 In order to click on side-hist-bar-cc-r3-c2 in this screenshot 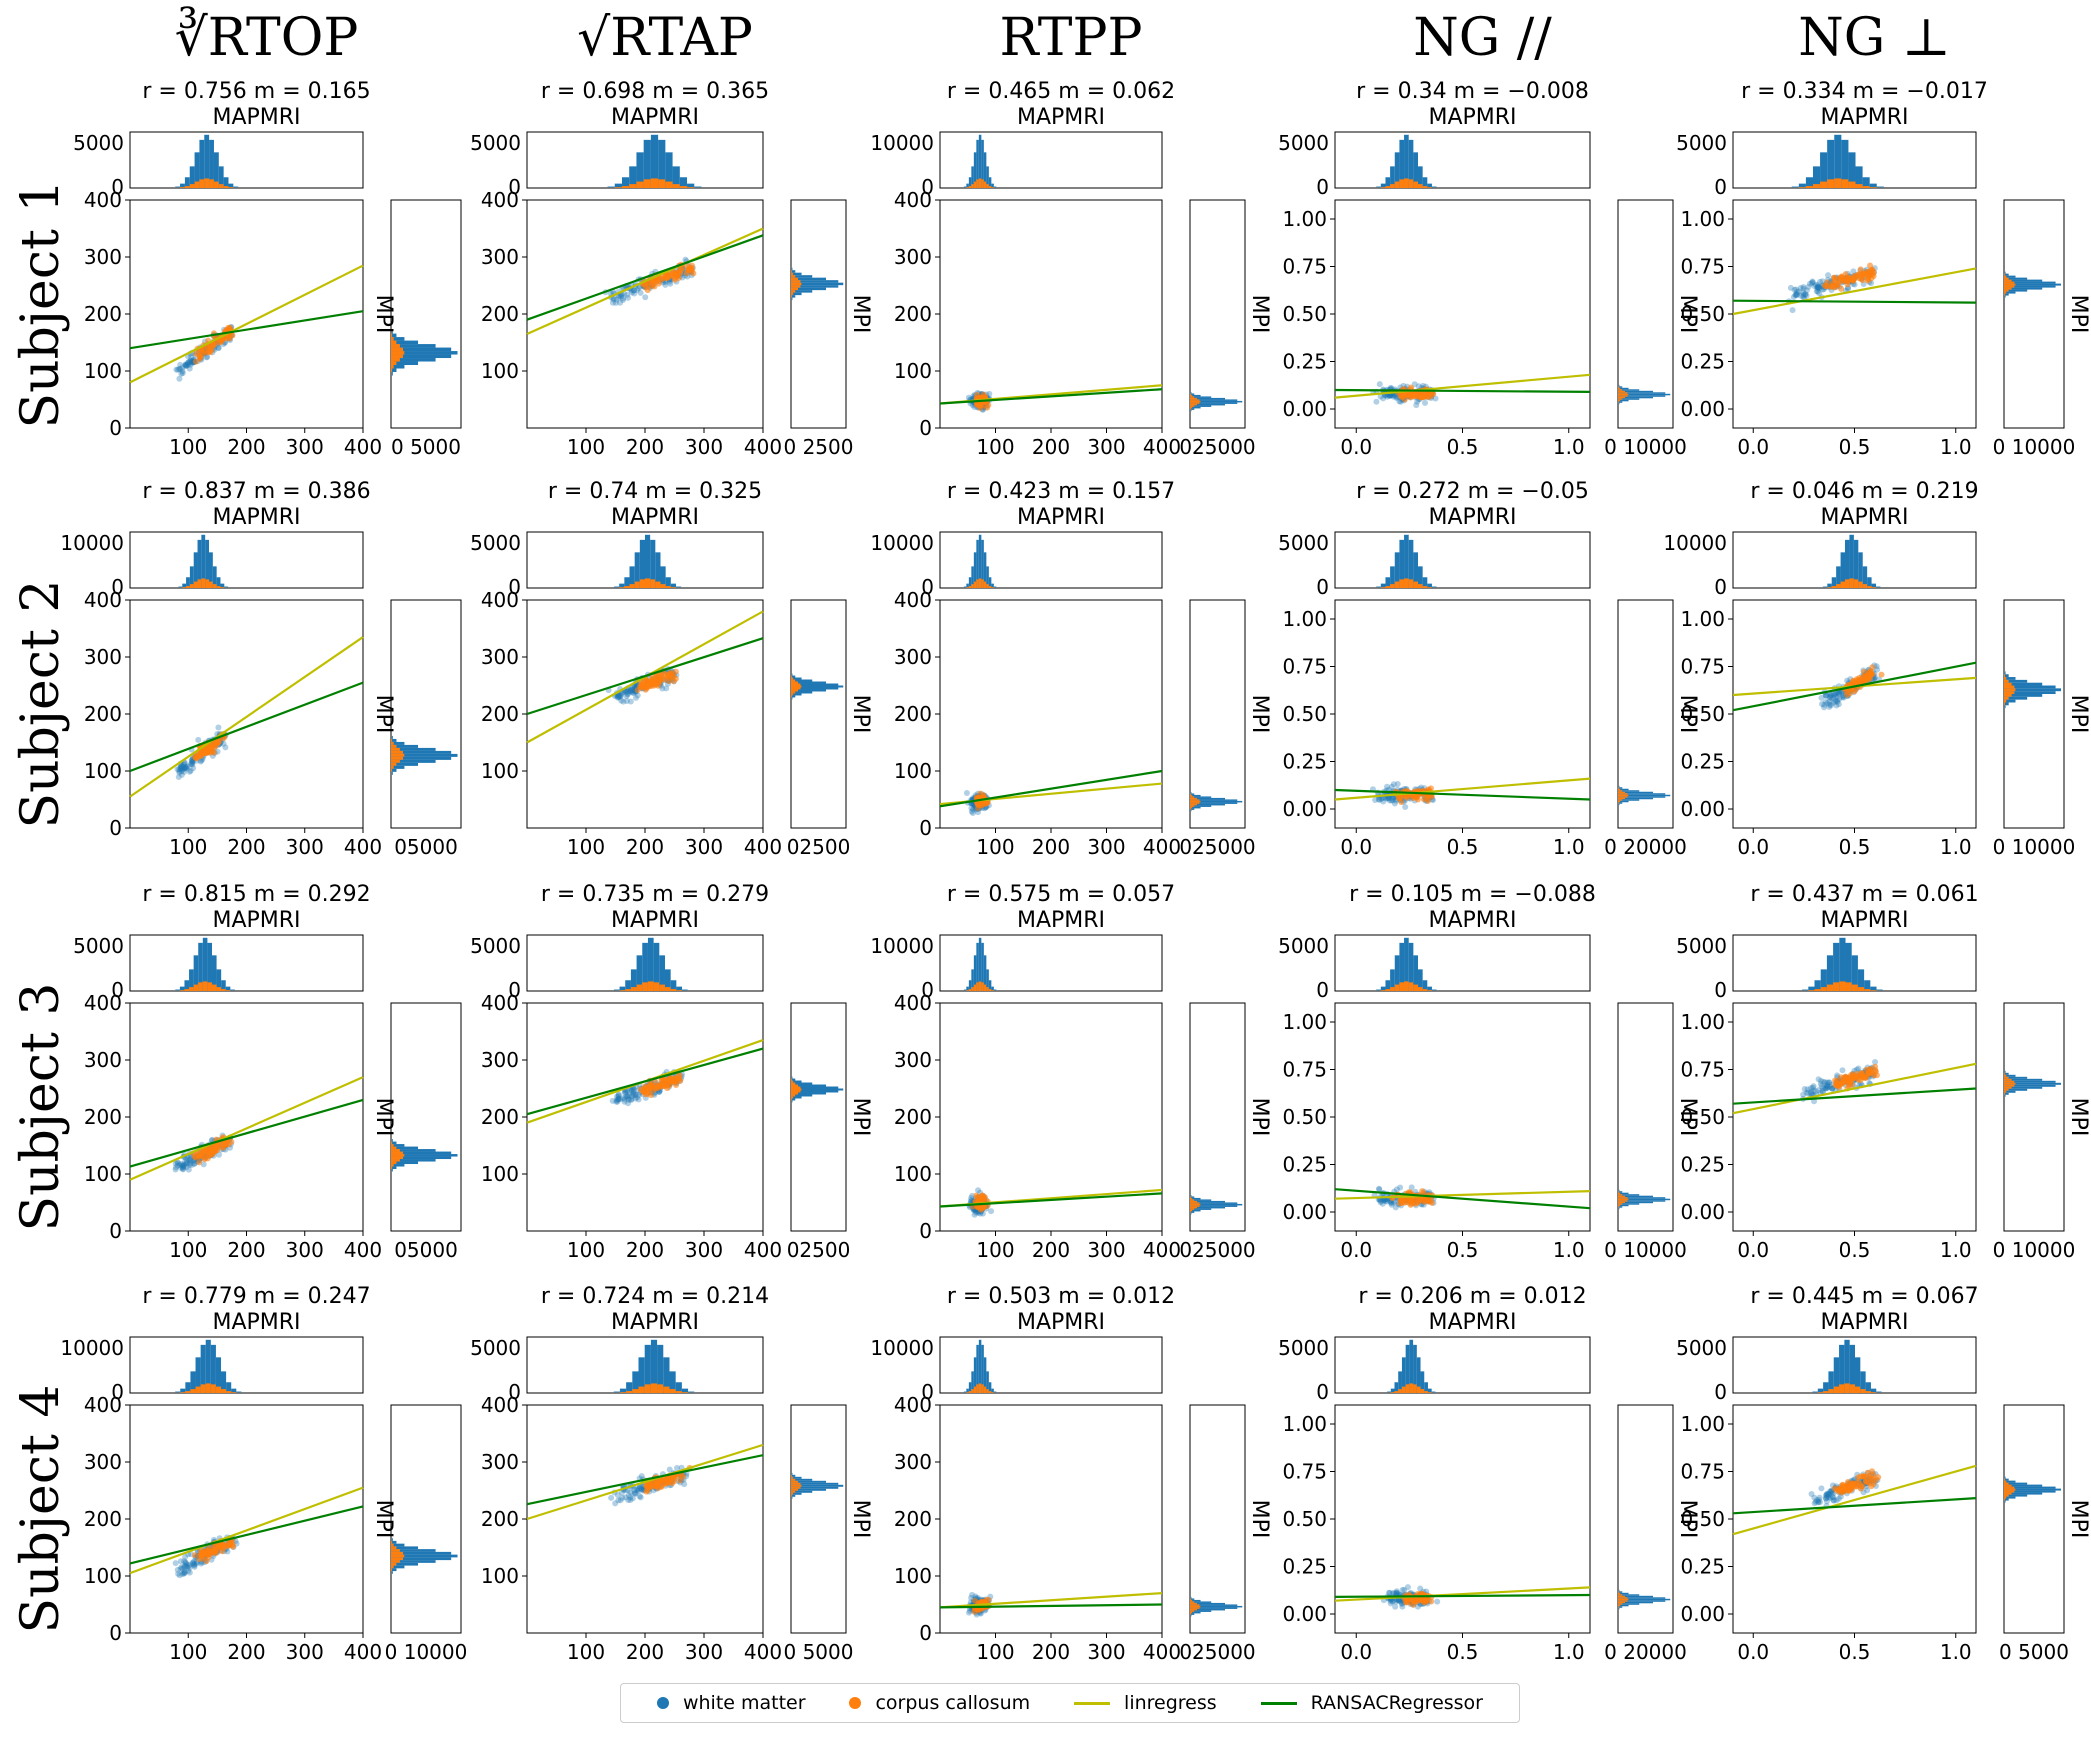, I will do `click(796, 1091)`.